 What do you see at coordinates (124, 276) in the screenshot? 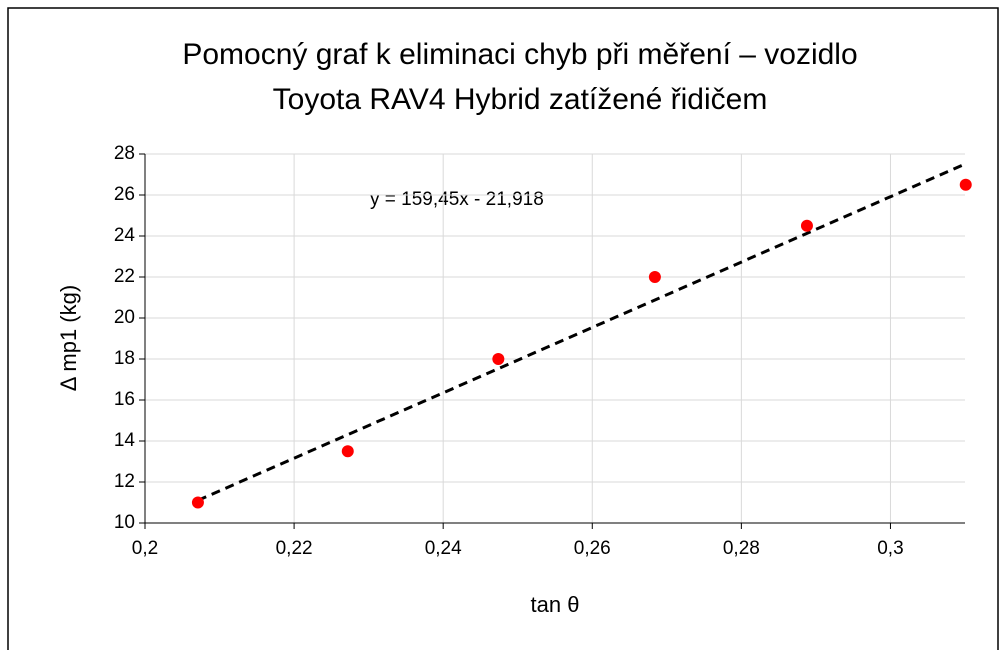
I see `y-tick-label: 22` at bounding box center [124, 276].